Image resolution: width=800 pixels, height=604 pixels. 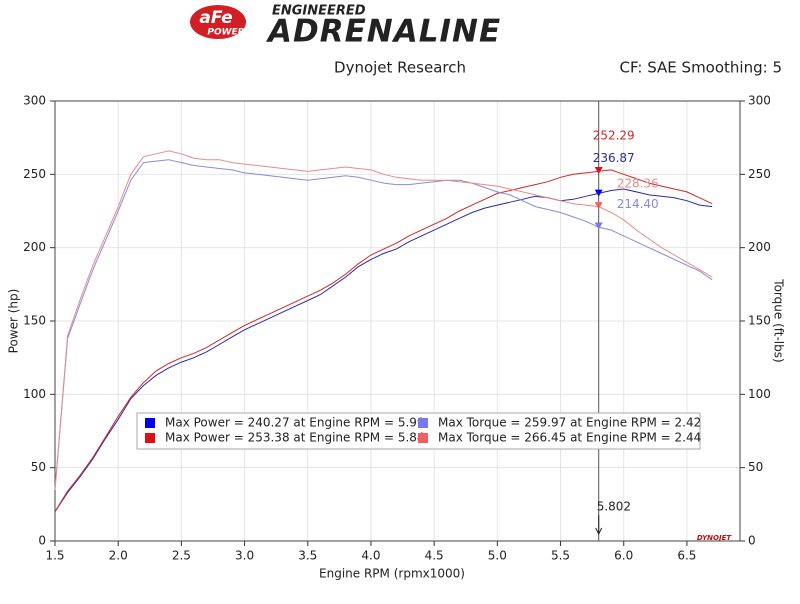 I want to click on legend-label: Max Torque = 266.45 at Engine RPM = 2.44, so click(x=569, y=438).